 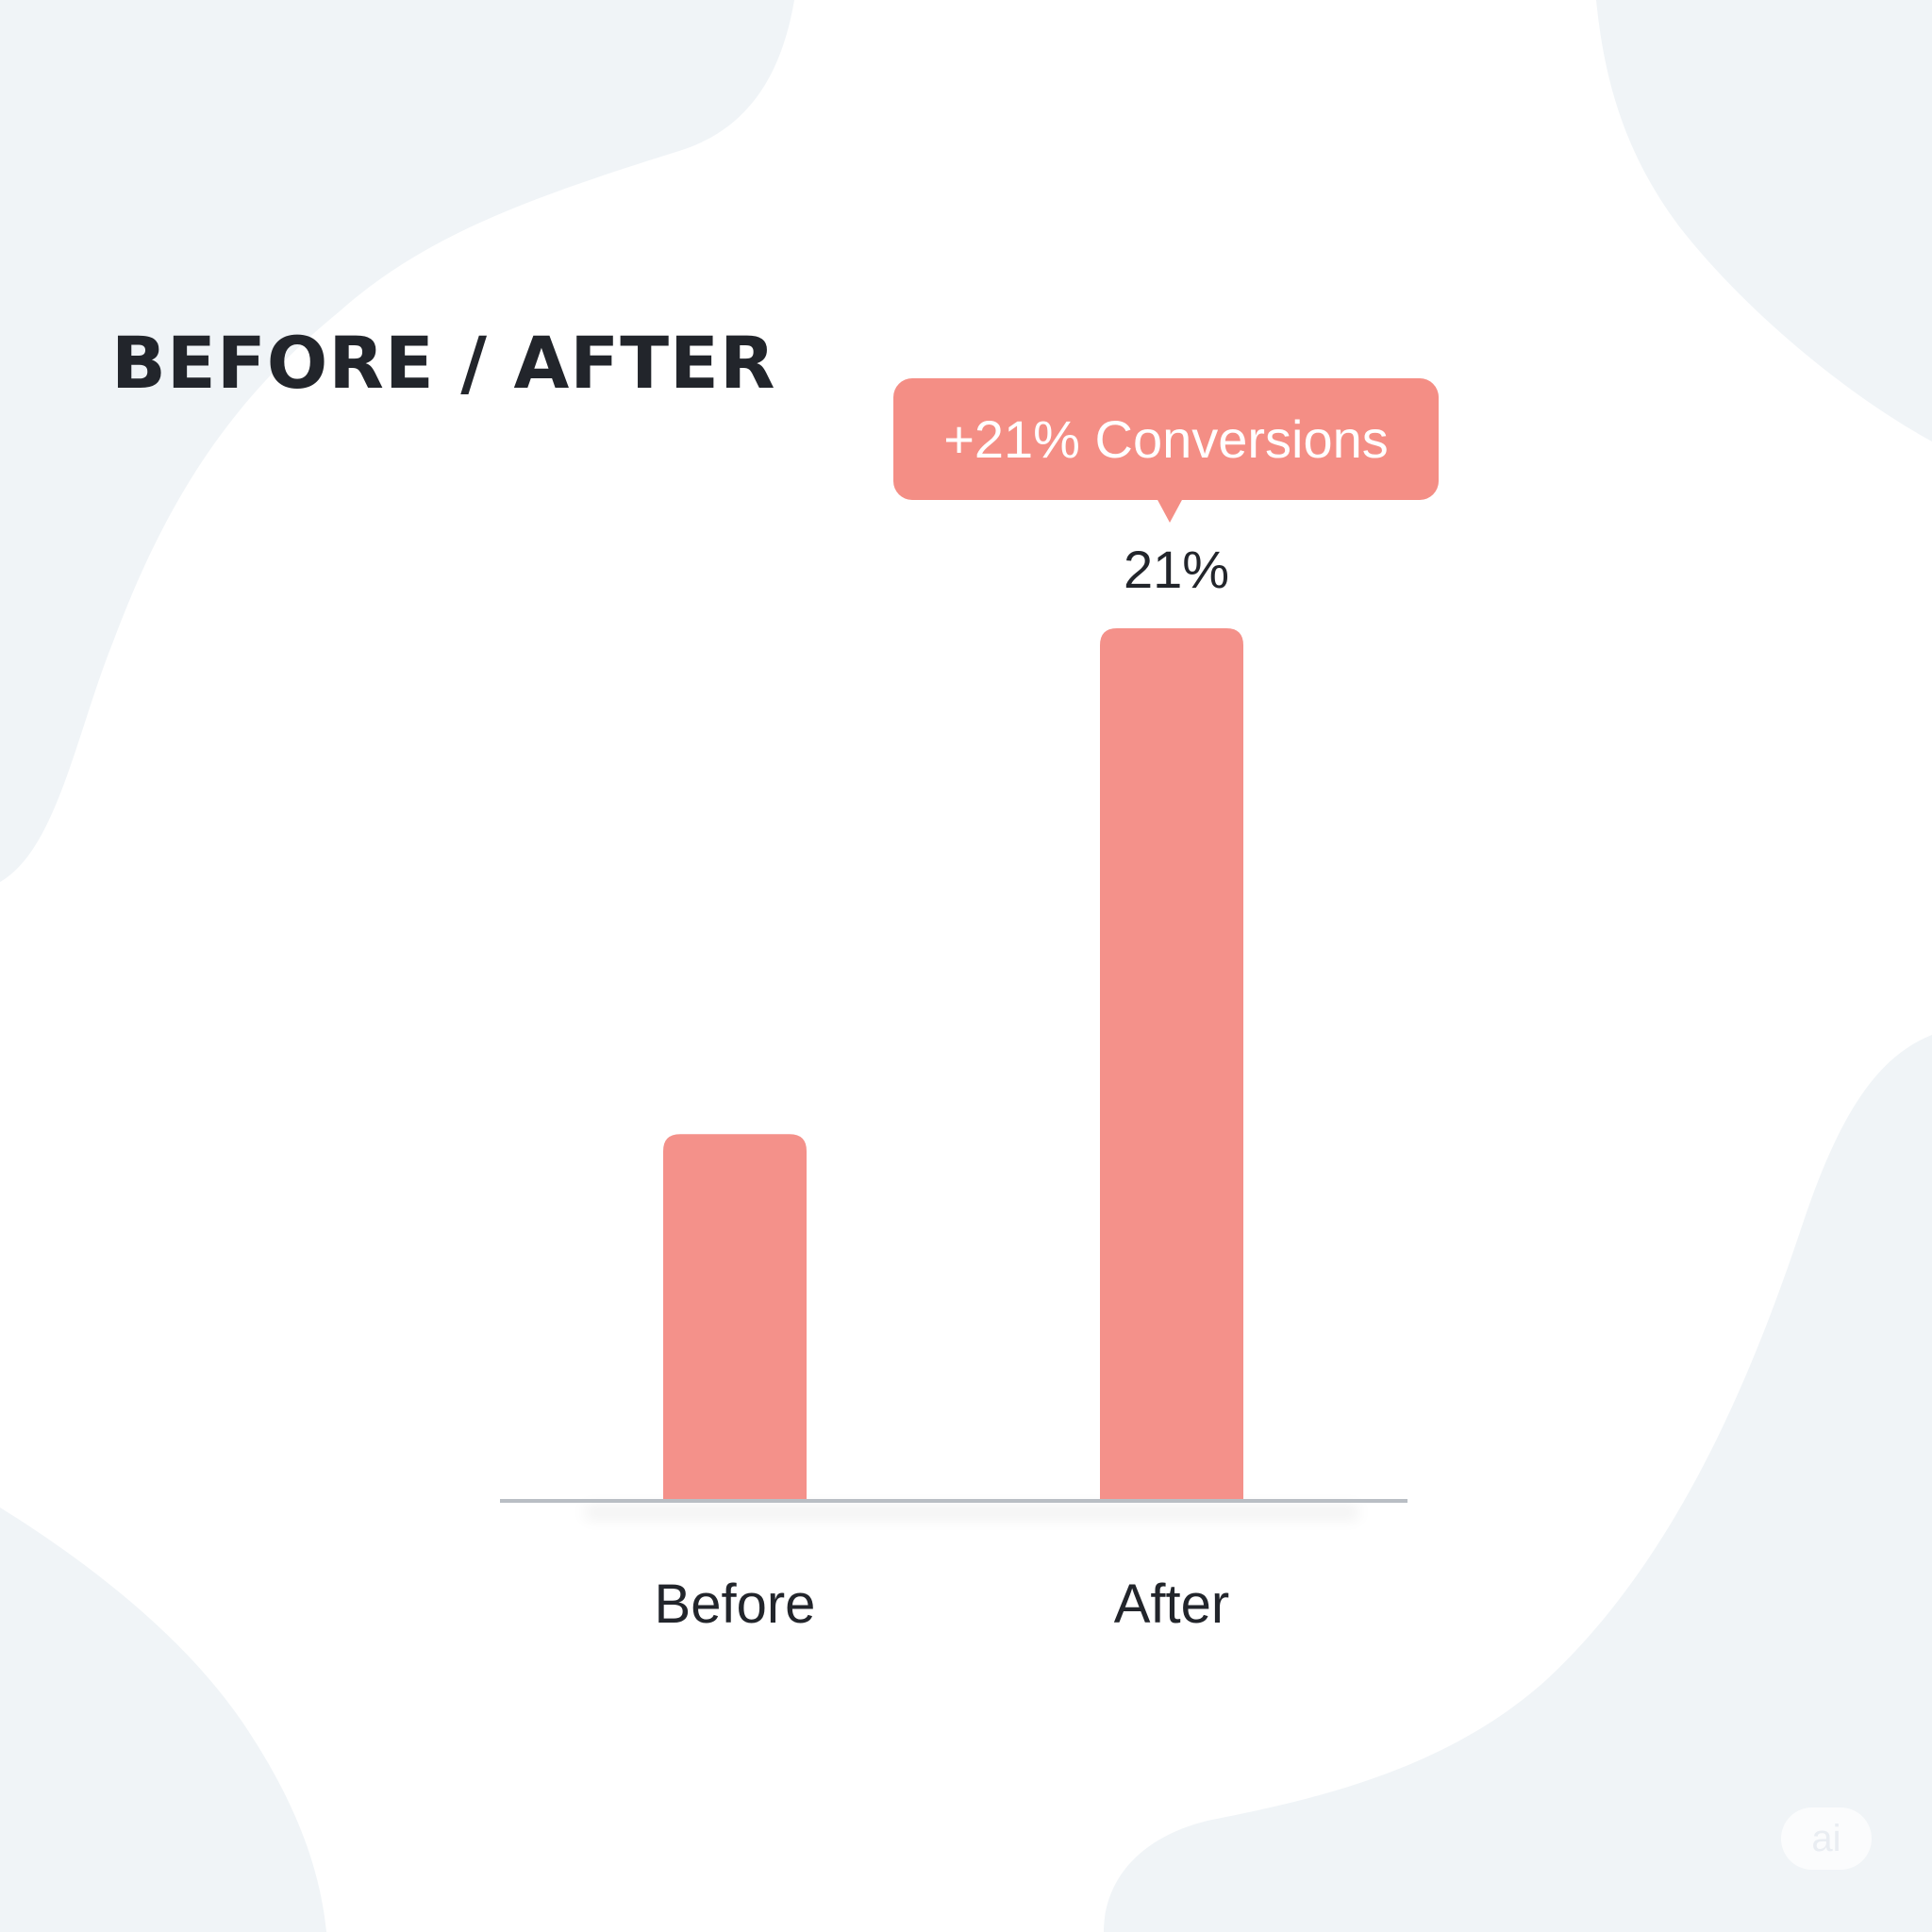 What do you see at coordinates (971, 1513) in the screenshot?
I see `x-axis-shadow` at bounding box center [971, 1513].